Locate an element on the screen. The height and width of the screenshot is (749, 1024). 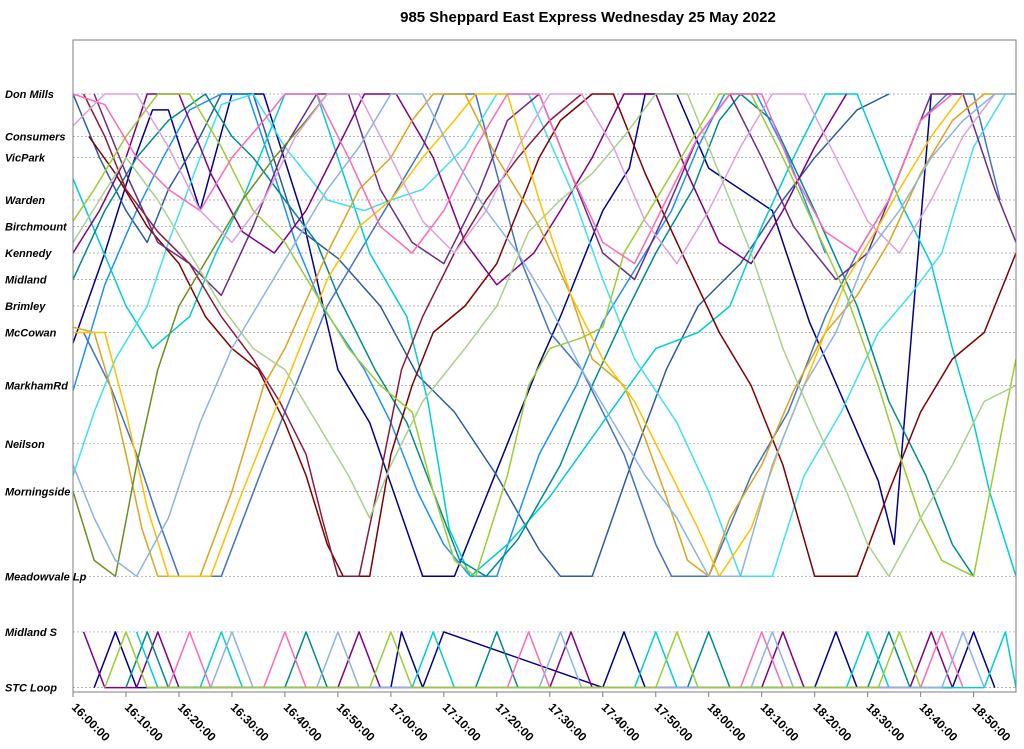
stop-label: McCowan is located at coordinates (31, 334).